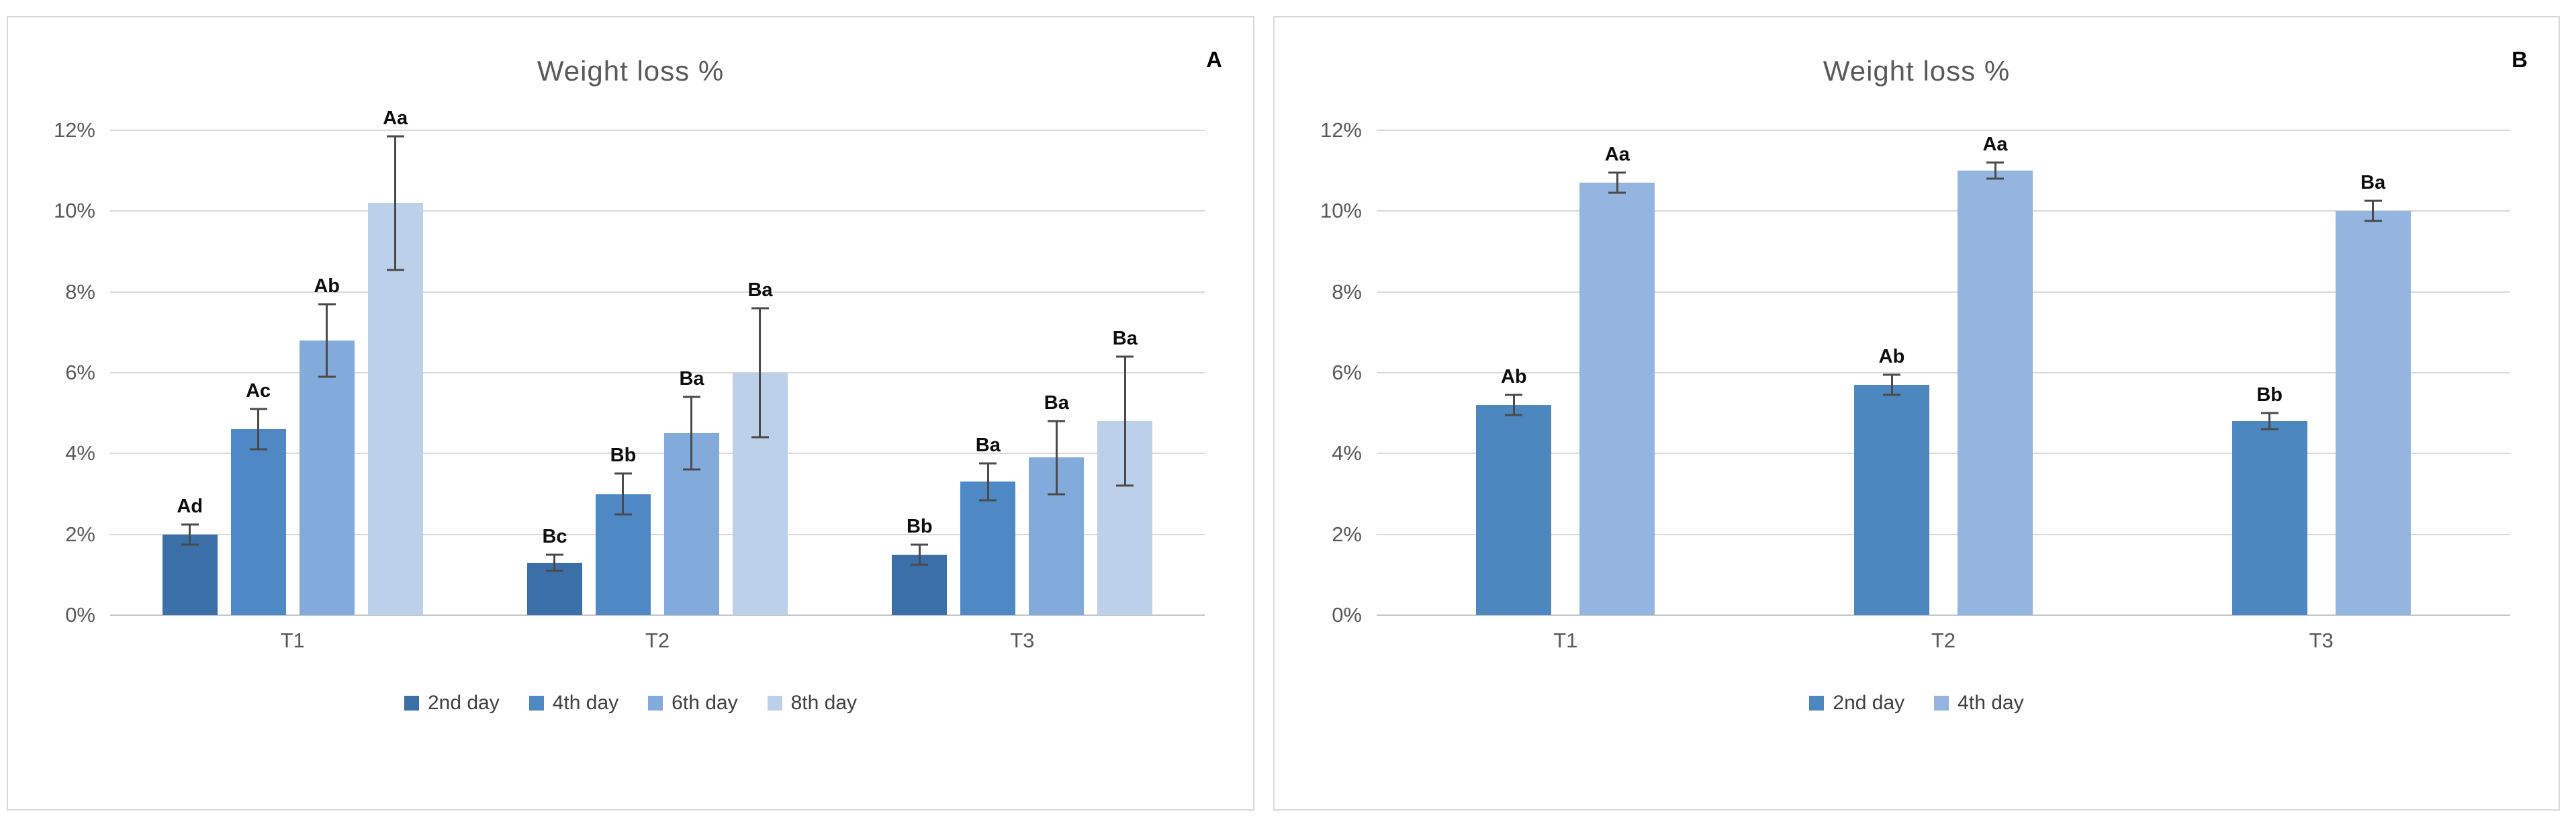 This screenshot has width=2576, height=820. What do you see at coordinates (80, 534) in the screenshot?
I see `y-tick-label: 2%` at bounding box center [80, 534].